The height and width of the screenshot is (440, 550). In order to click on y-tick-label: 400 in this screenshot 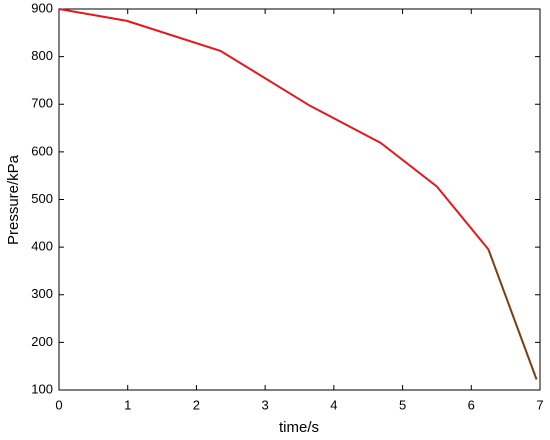, I will do `click(42, 246)`.